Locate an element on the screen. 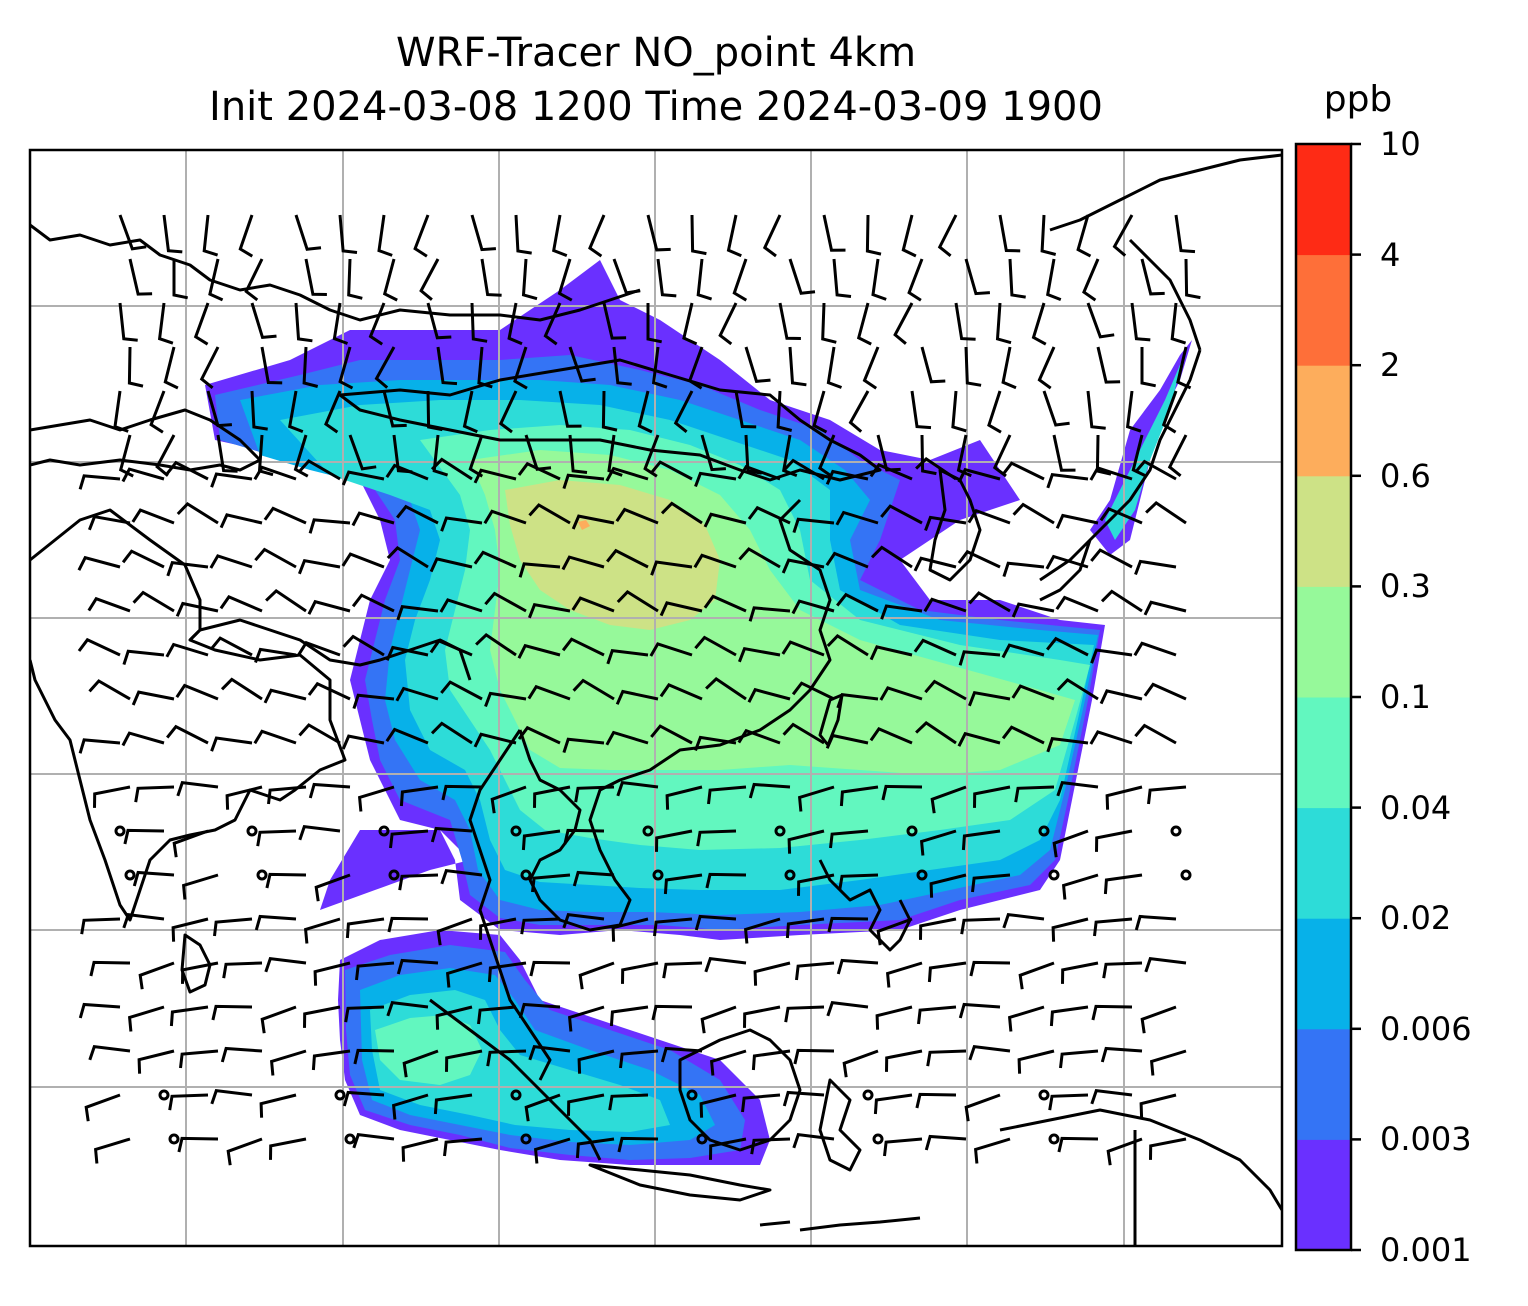 This screenshot has height=1306, width=1528. colorbar-unit-label: ppb is located at coordinates (1358, 99).